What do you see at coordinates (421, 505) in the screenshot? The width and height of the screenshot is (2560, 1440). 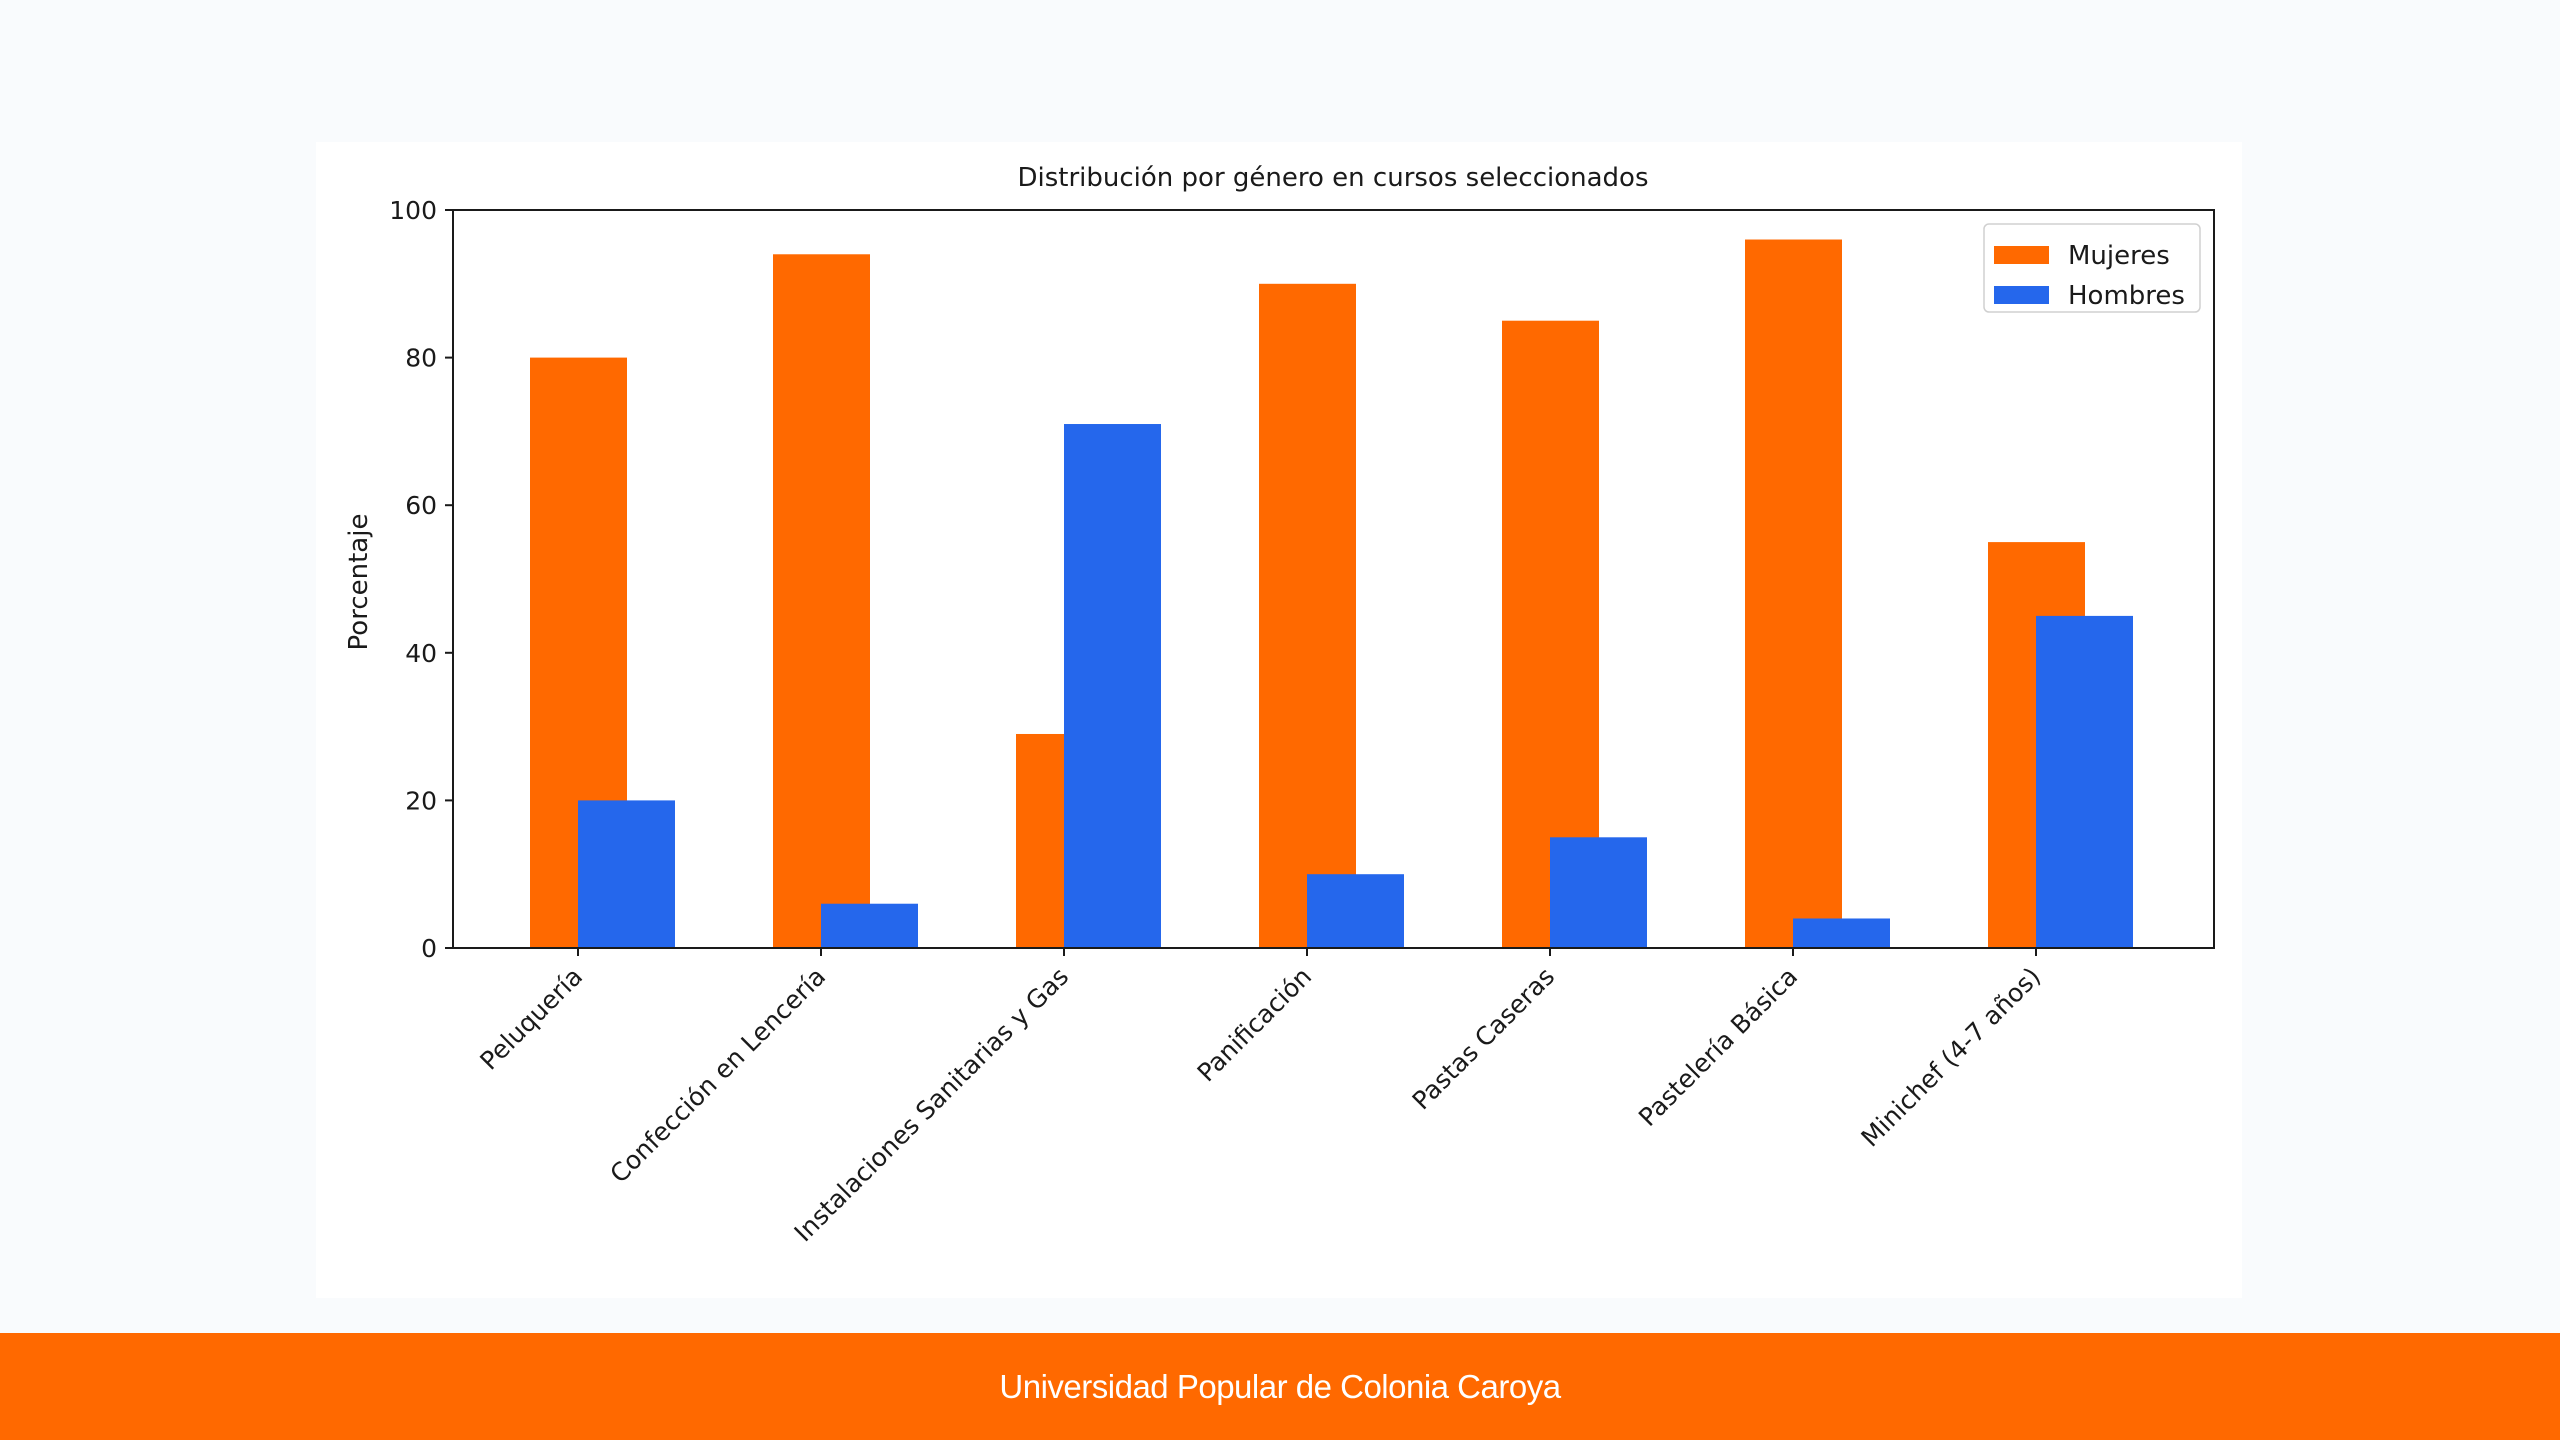 I see `y-tick-label: 60` at bounding box center [421, 505].